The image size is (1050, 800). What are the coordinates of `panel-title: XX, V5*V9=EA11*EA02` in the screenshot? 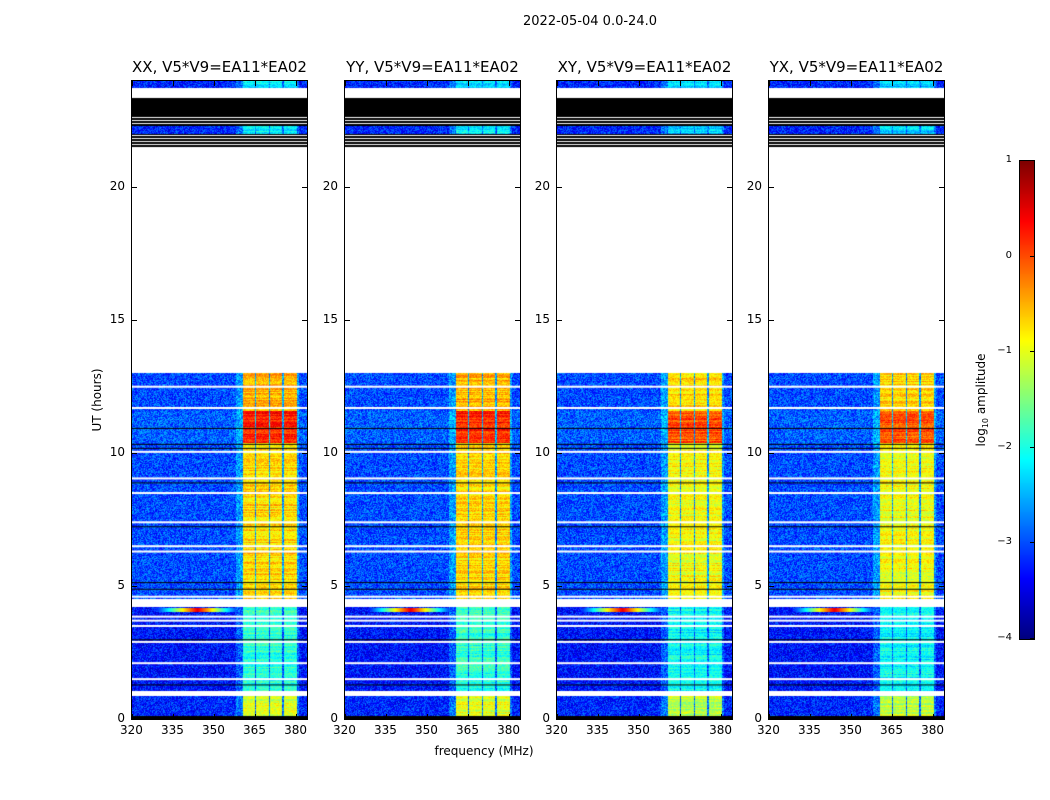 It's located at (219, 67).